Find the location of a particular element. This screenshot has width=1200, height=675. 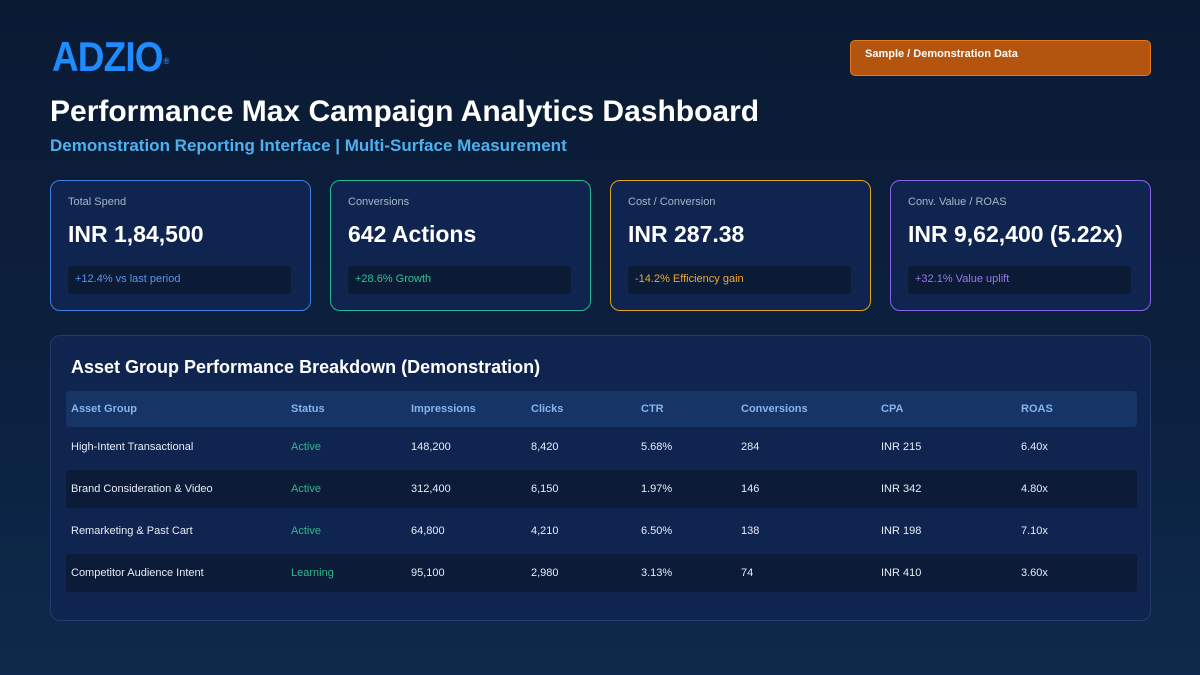

column-header-status: Status is located at coordinates (308, 409).